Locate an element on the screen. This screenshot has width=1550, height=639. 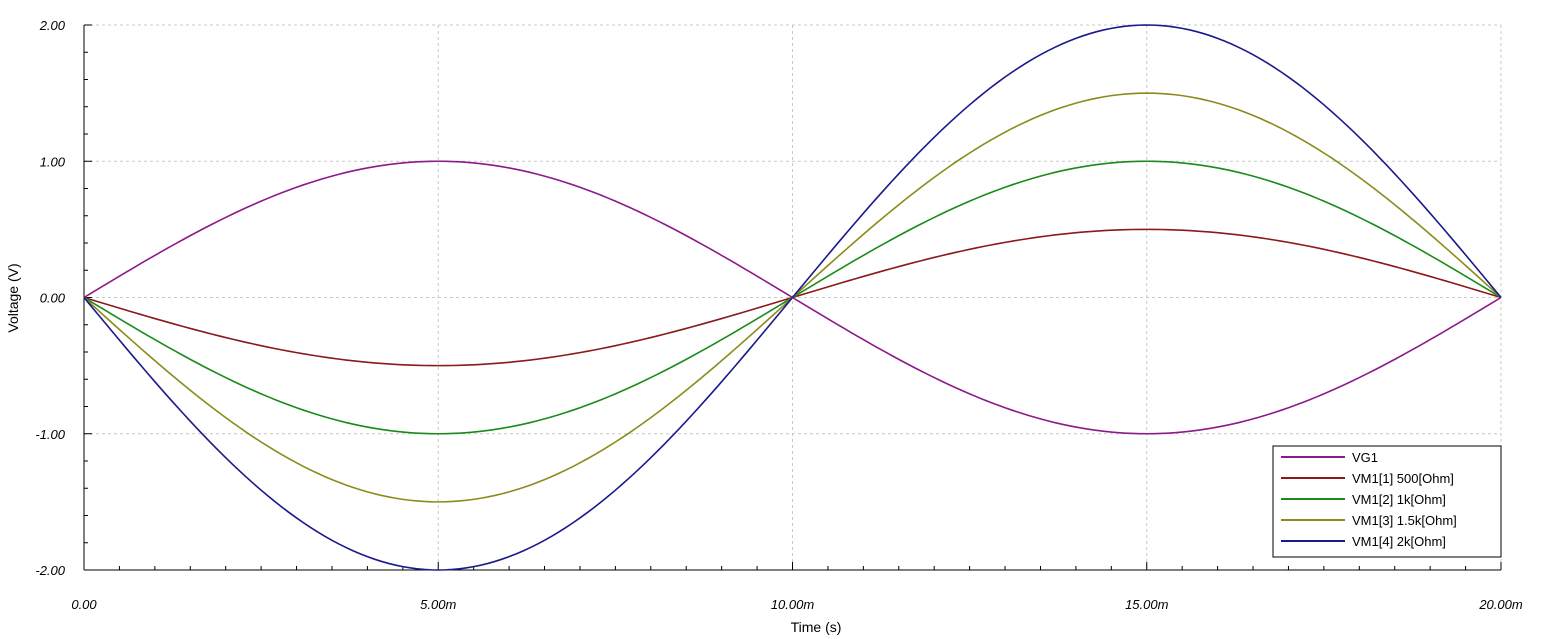
y-tick-label: -1.00 is located at coordinates (50, 434).